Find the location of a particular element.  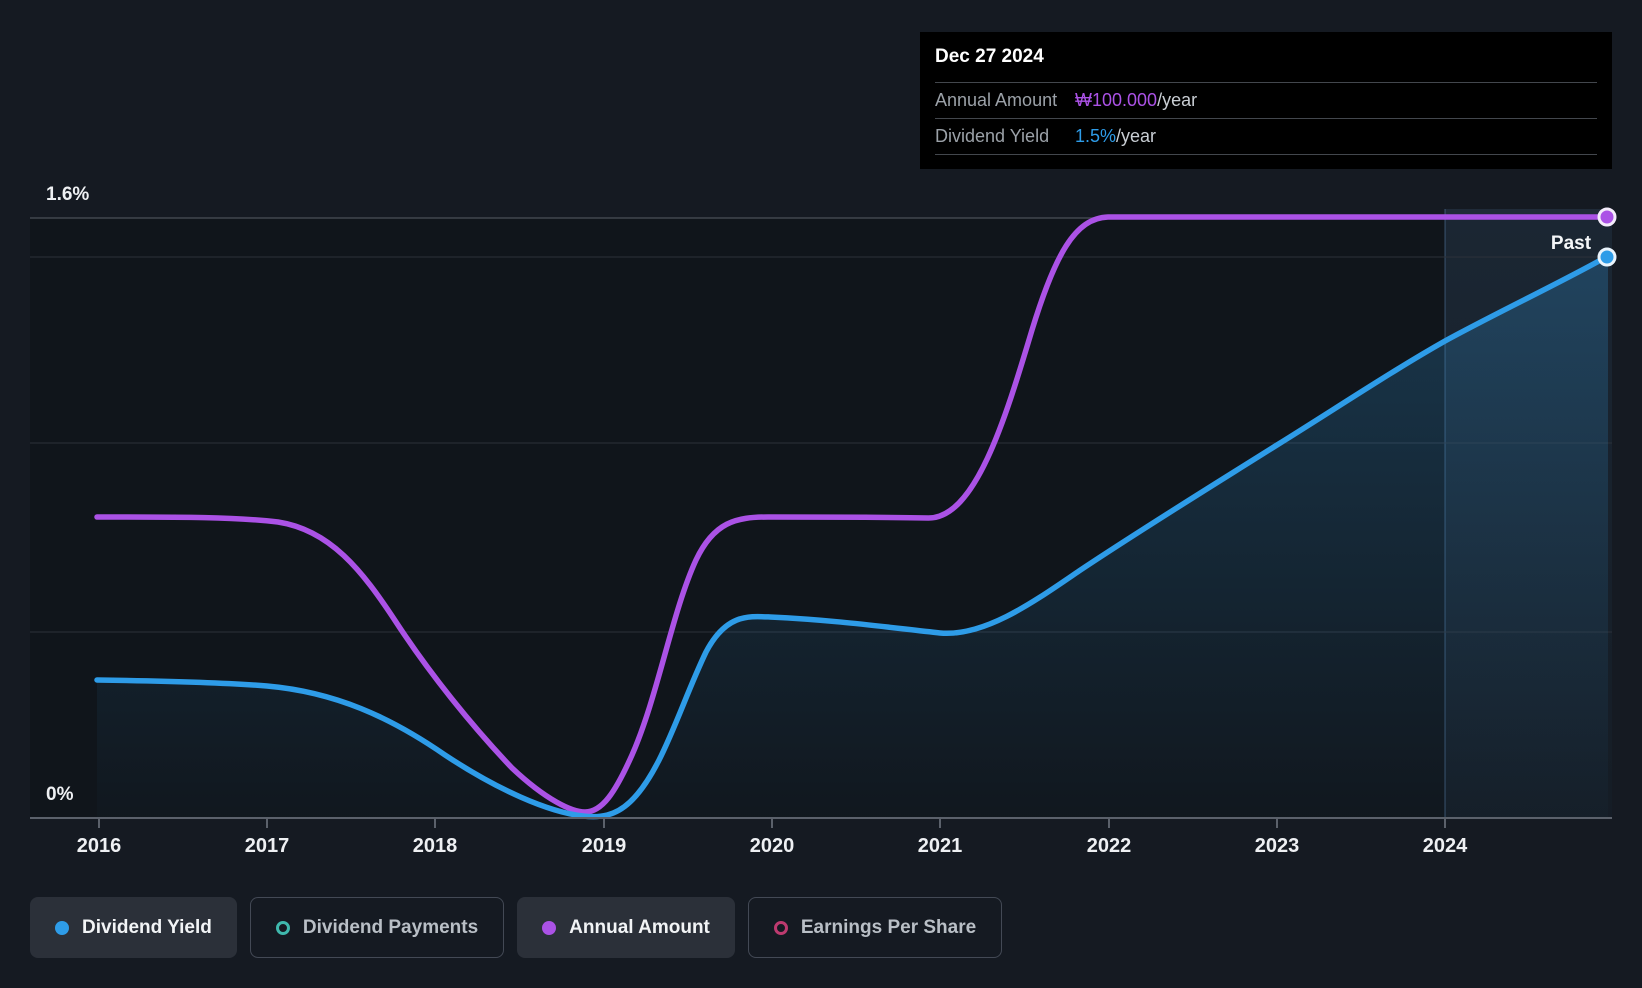

x-label-2020: 2020 is located at coordinates (772, 846).